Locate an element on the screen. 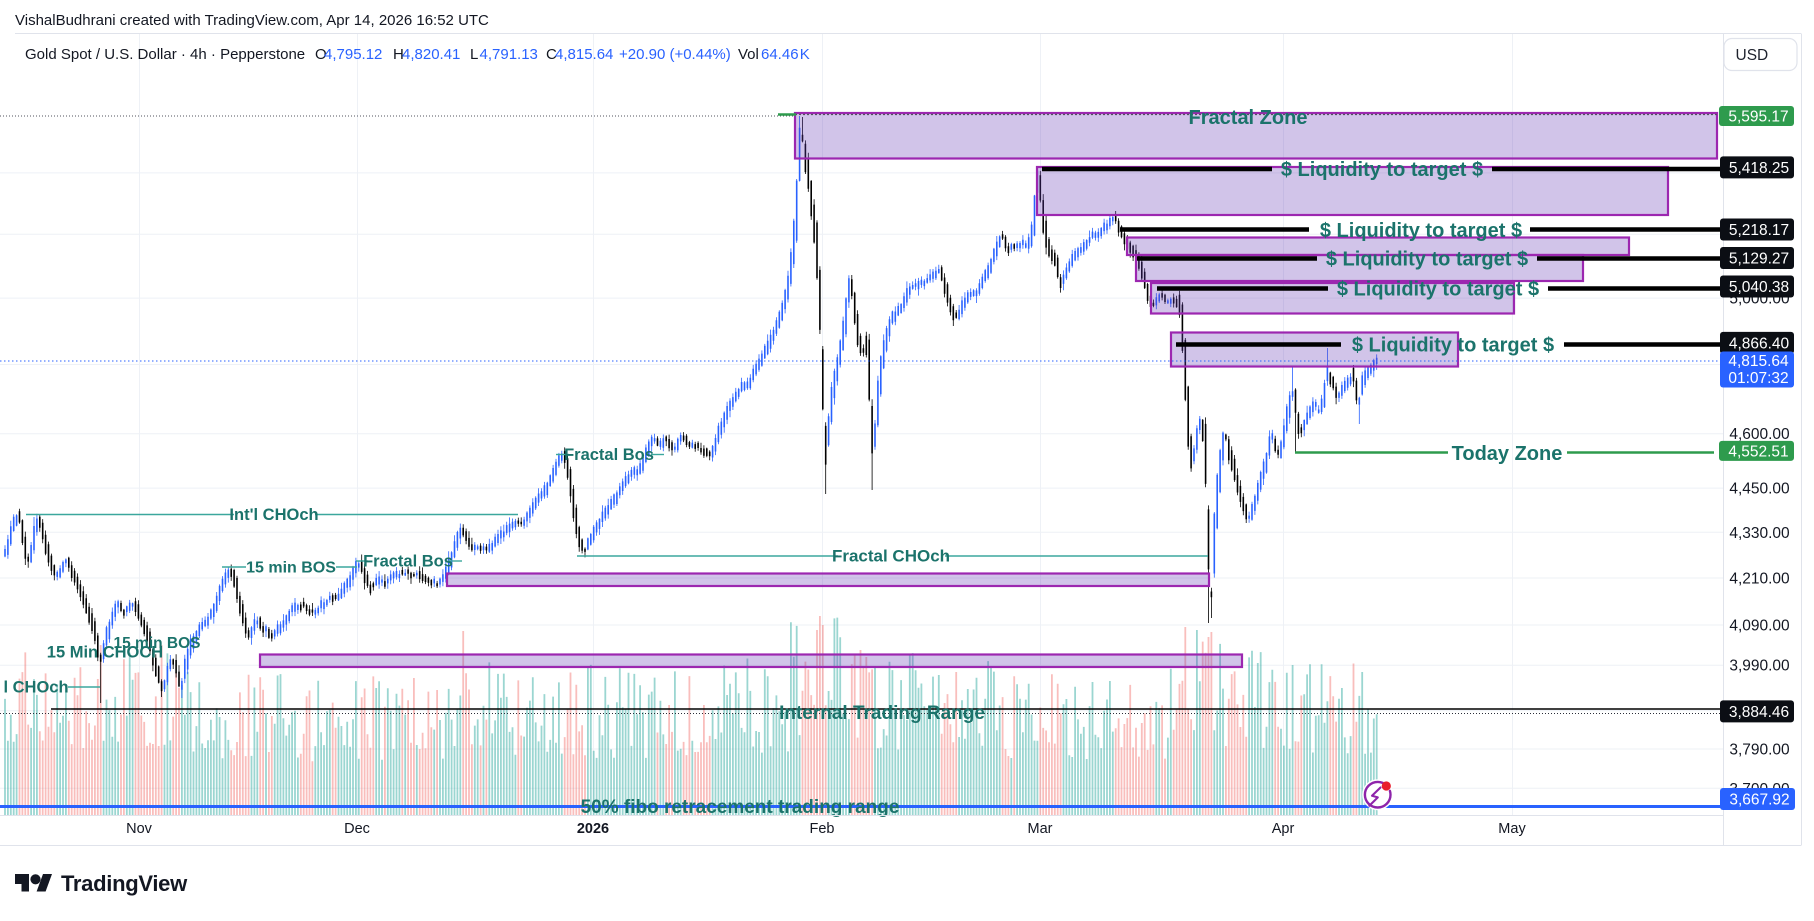  svg-text: 15 Min CHOCH is located at coordinates (105, 653).